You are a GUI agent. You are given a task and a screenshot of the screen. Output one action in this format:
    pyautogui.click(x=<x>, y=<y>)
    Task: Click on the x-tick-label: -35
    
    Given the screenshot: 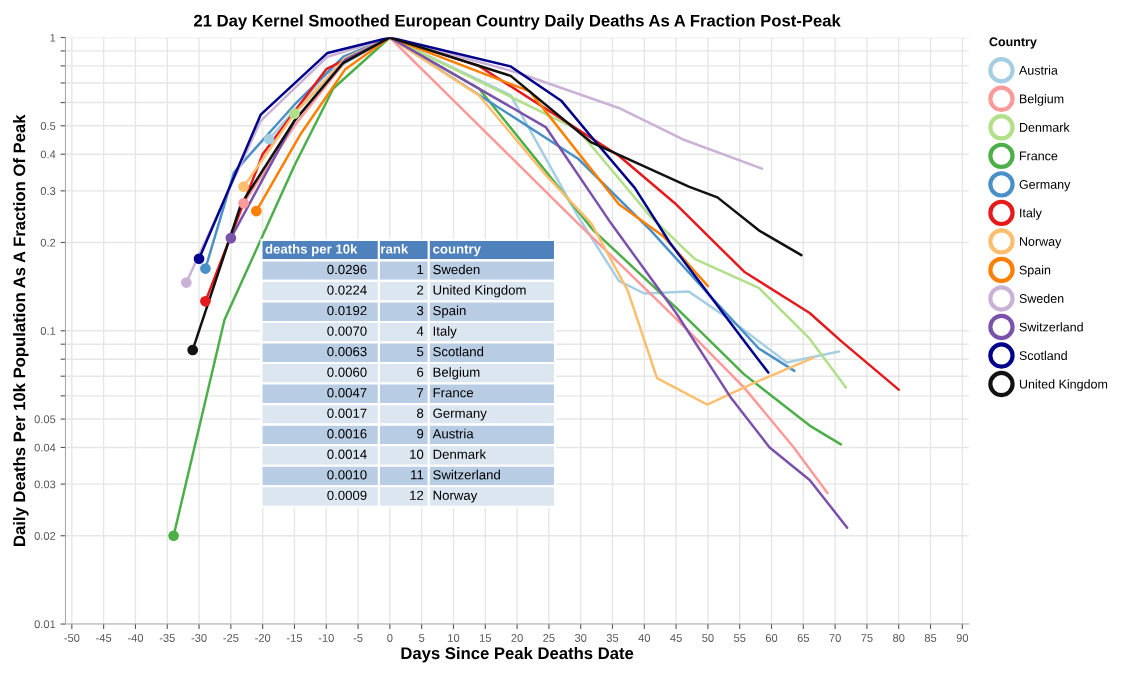 What is the action you would take?
    pyautogui.click(x=167, y=638)
    